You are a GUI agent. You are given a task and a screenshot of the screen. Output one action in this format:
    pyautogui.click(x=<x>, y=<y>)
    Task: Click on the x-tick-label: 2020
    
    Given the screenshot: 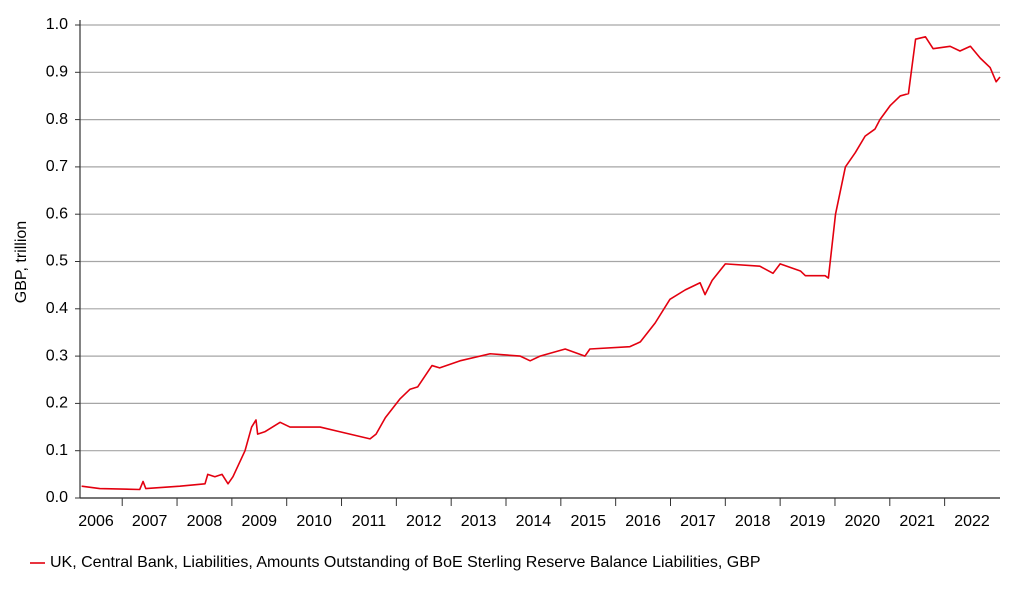 What is the action you would take?
    pyautogui.click(x=863, y=521)
    